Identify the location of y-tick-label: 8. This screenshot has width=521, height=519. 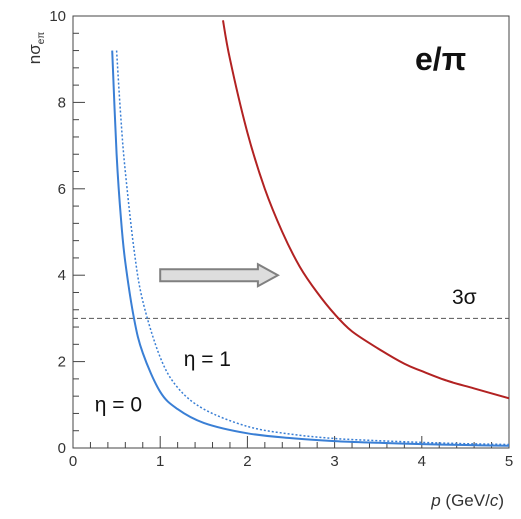
(62, 102).